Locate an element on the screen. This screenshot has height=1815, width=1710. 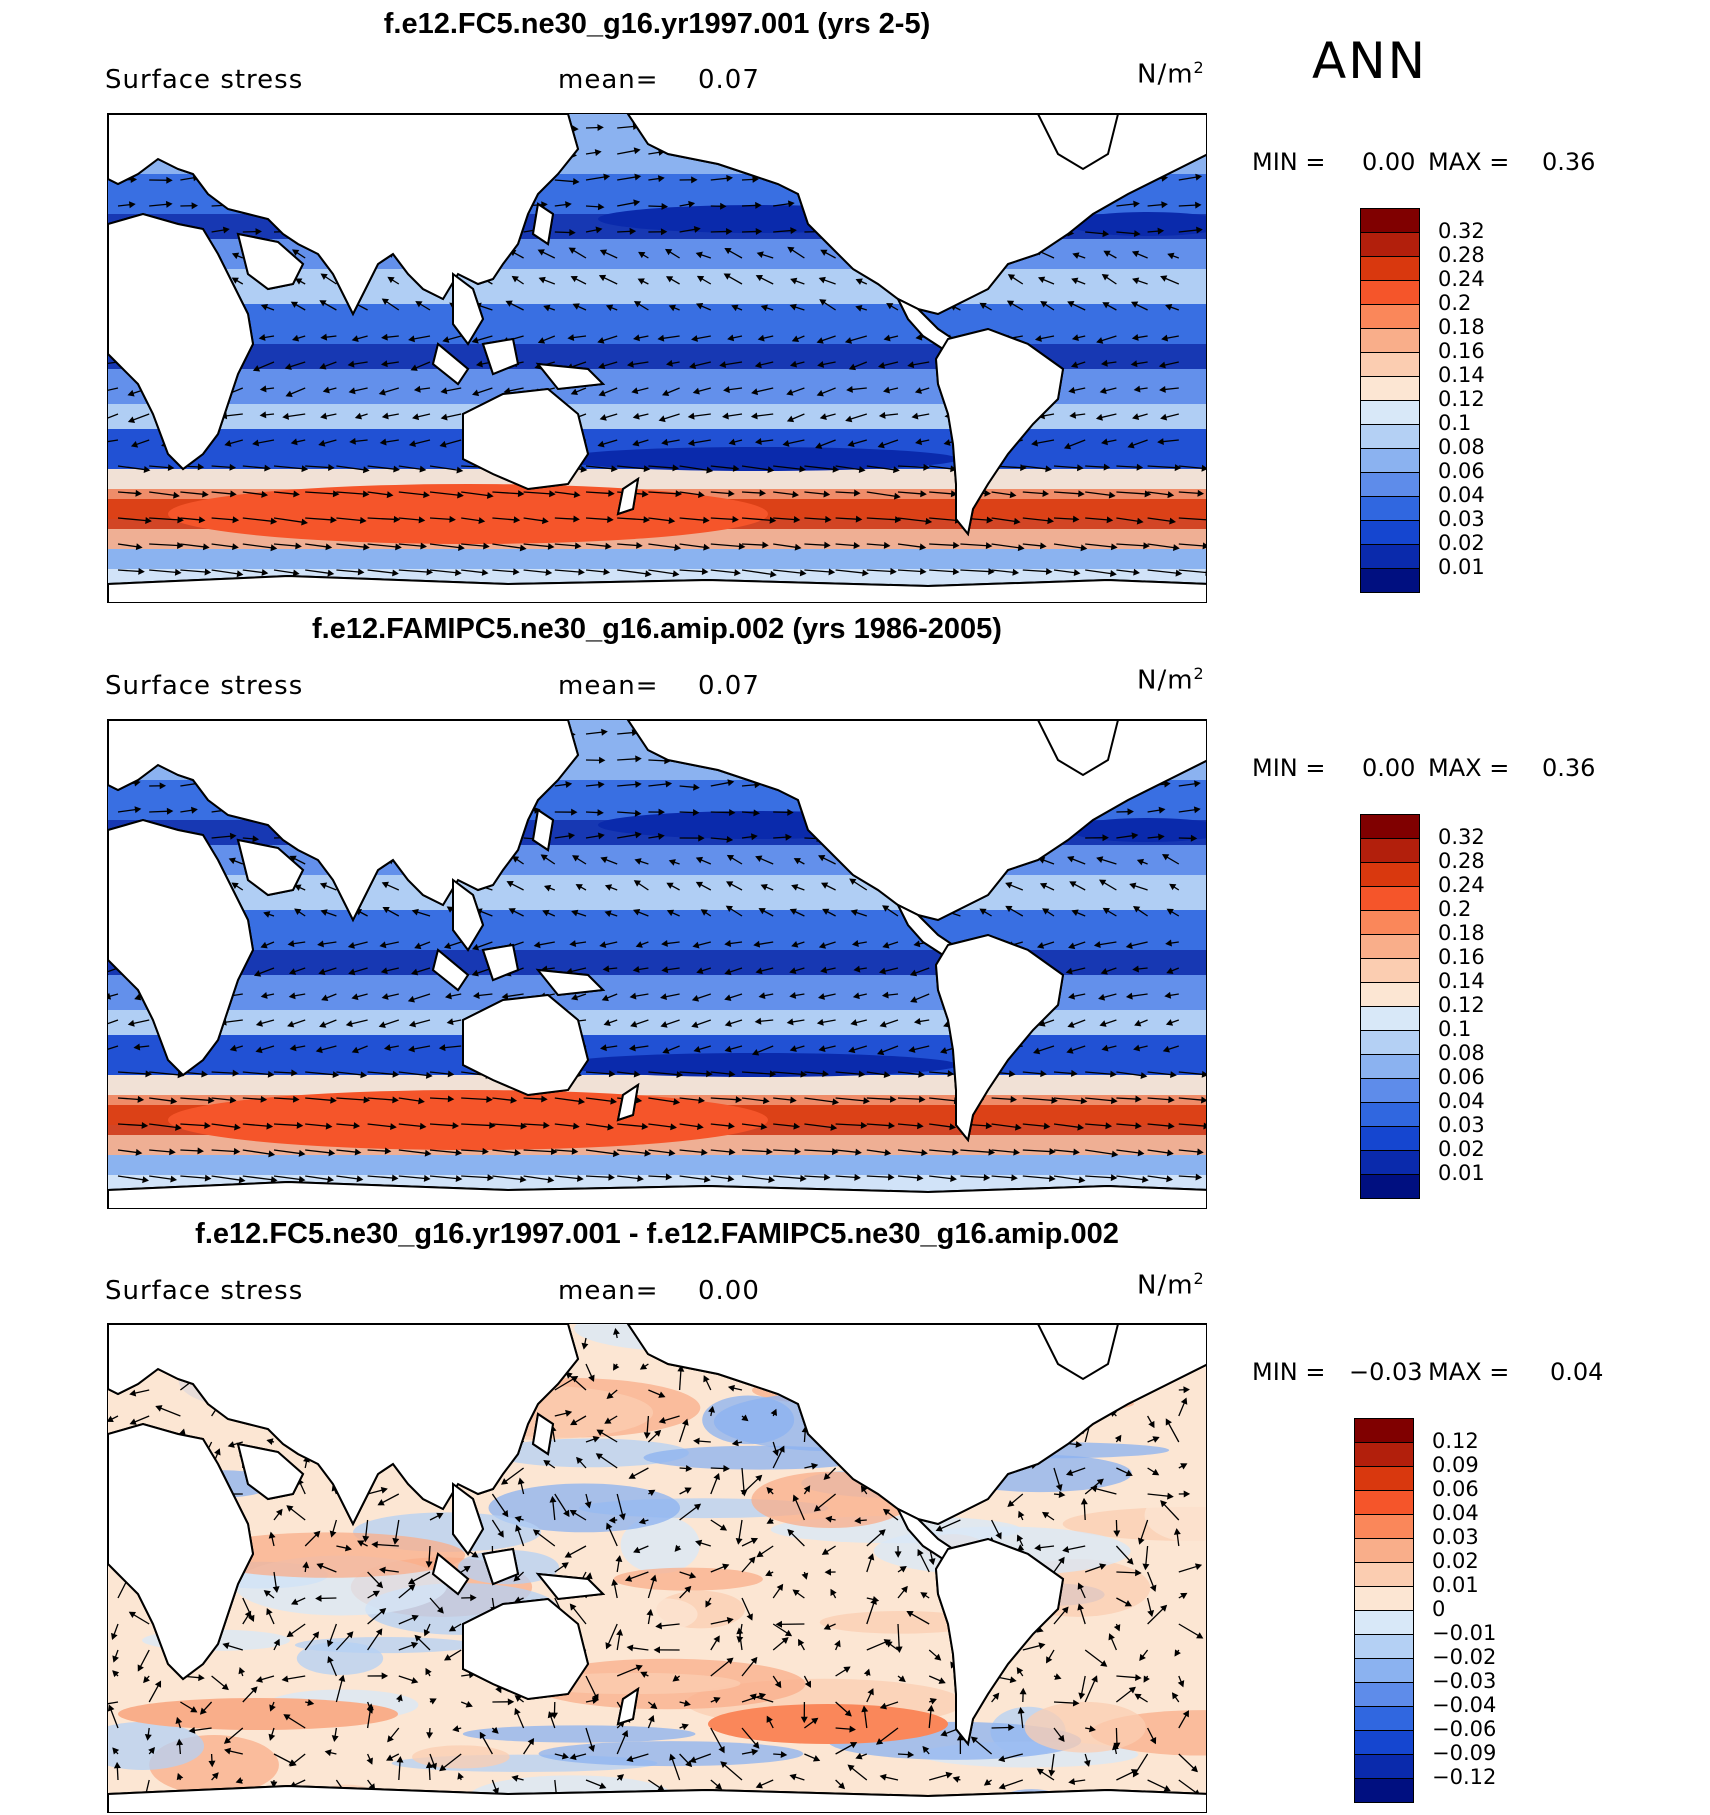
colorbar-label: 0.32 is located at coordinates (1461, 837).